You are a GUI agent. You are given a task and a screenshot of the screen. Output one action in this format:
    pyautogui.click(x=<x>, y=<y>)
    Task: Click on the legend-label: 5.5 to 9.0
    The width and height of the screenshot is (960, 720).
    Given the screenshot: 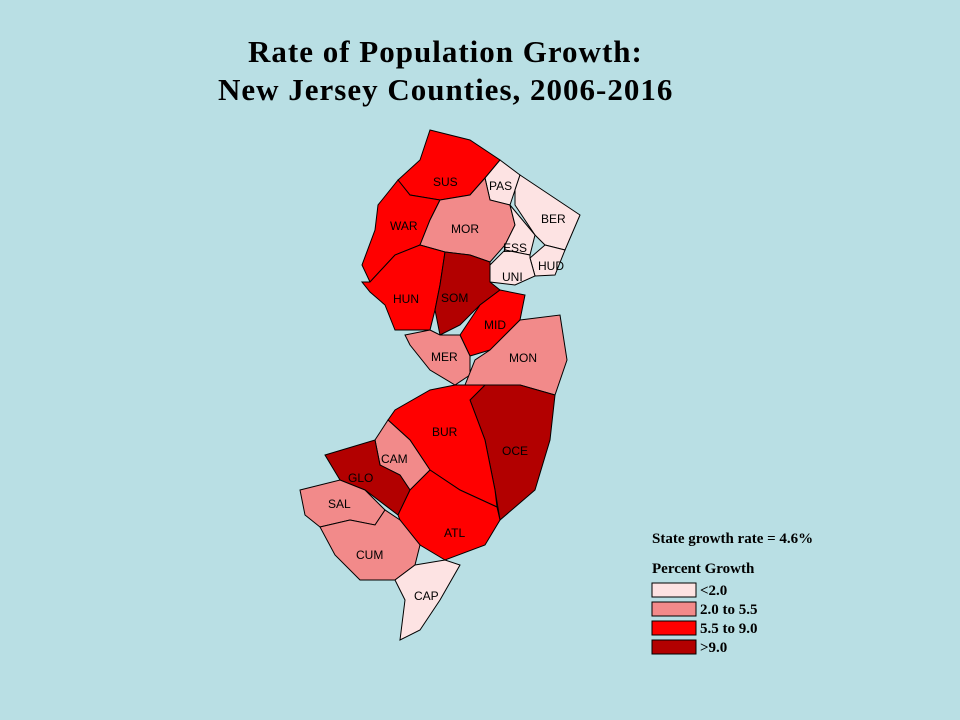 What is the action you would take?
    pyautogui.click(x=729, y=629)
    